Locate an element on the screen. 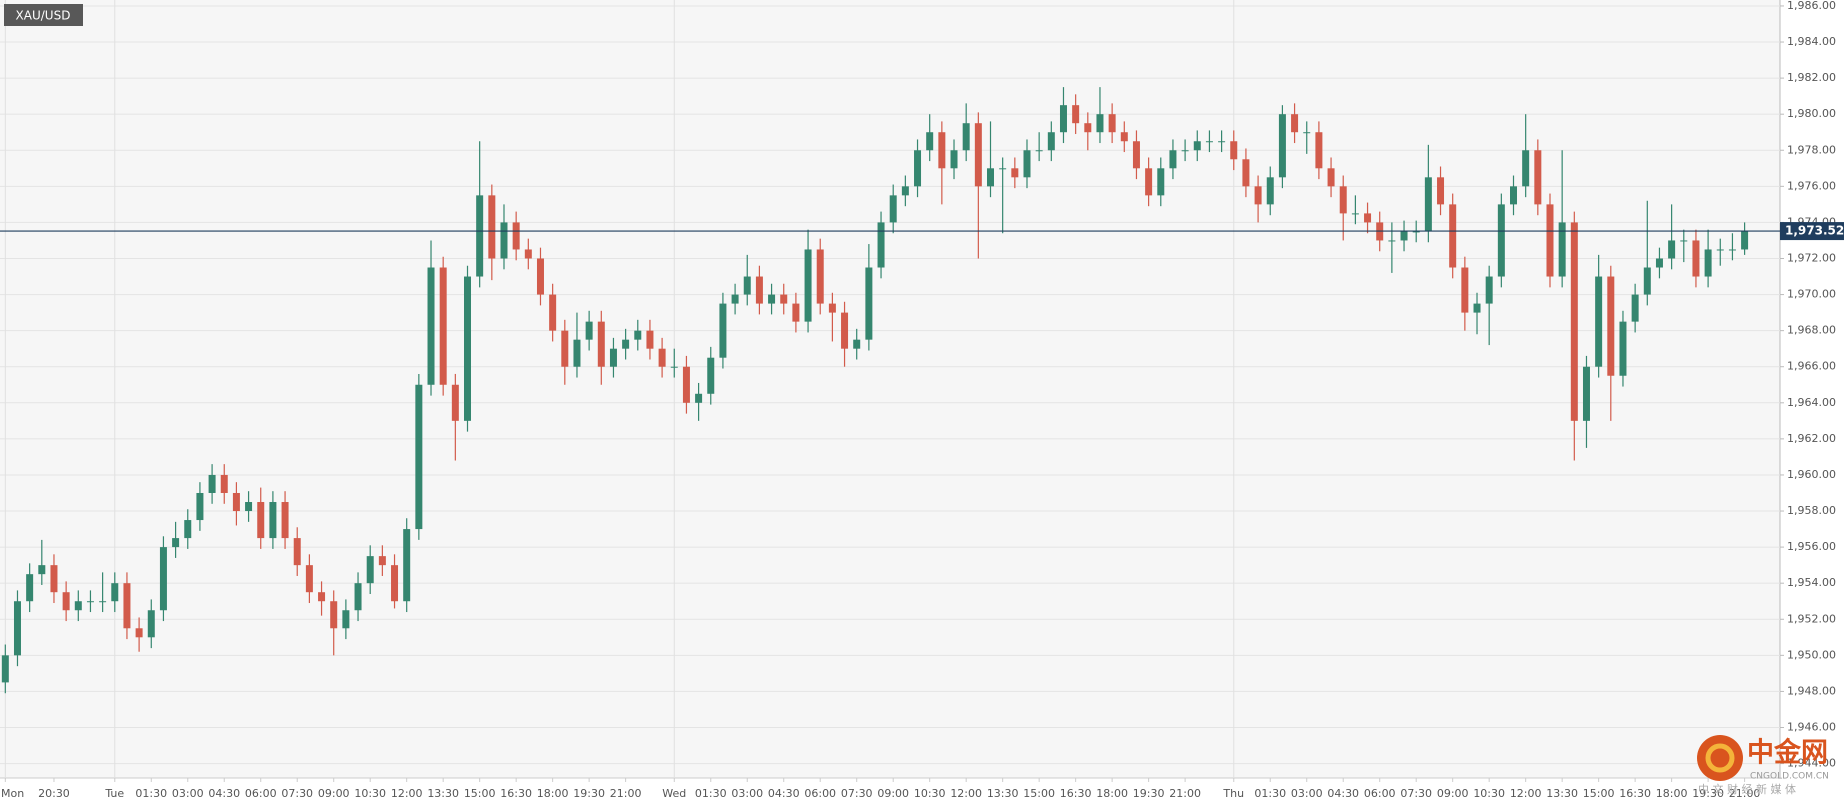  y-tick-label: 1,982.00 is located at coordinates (1811, 77).